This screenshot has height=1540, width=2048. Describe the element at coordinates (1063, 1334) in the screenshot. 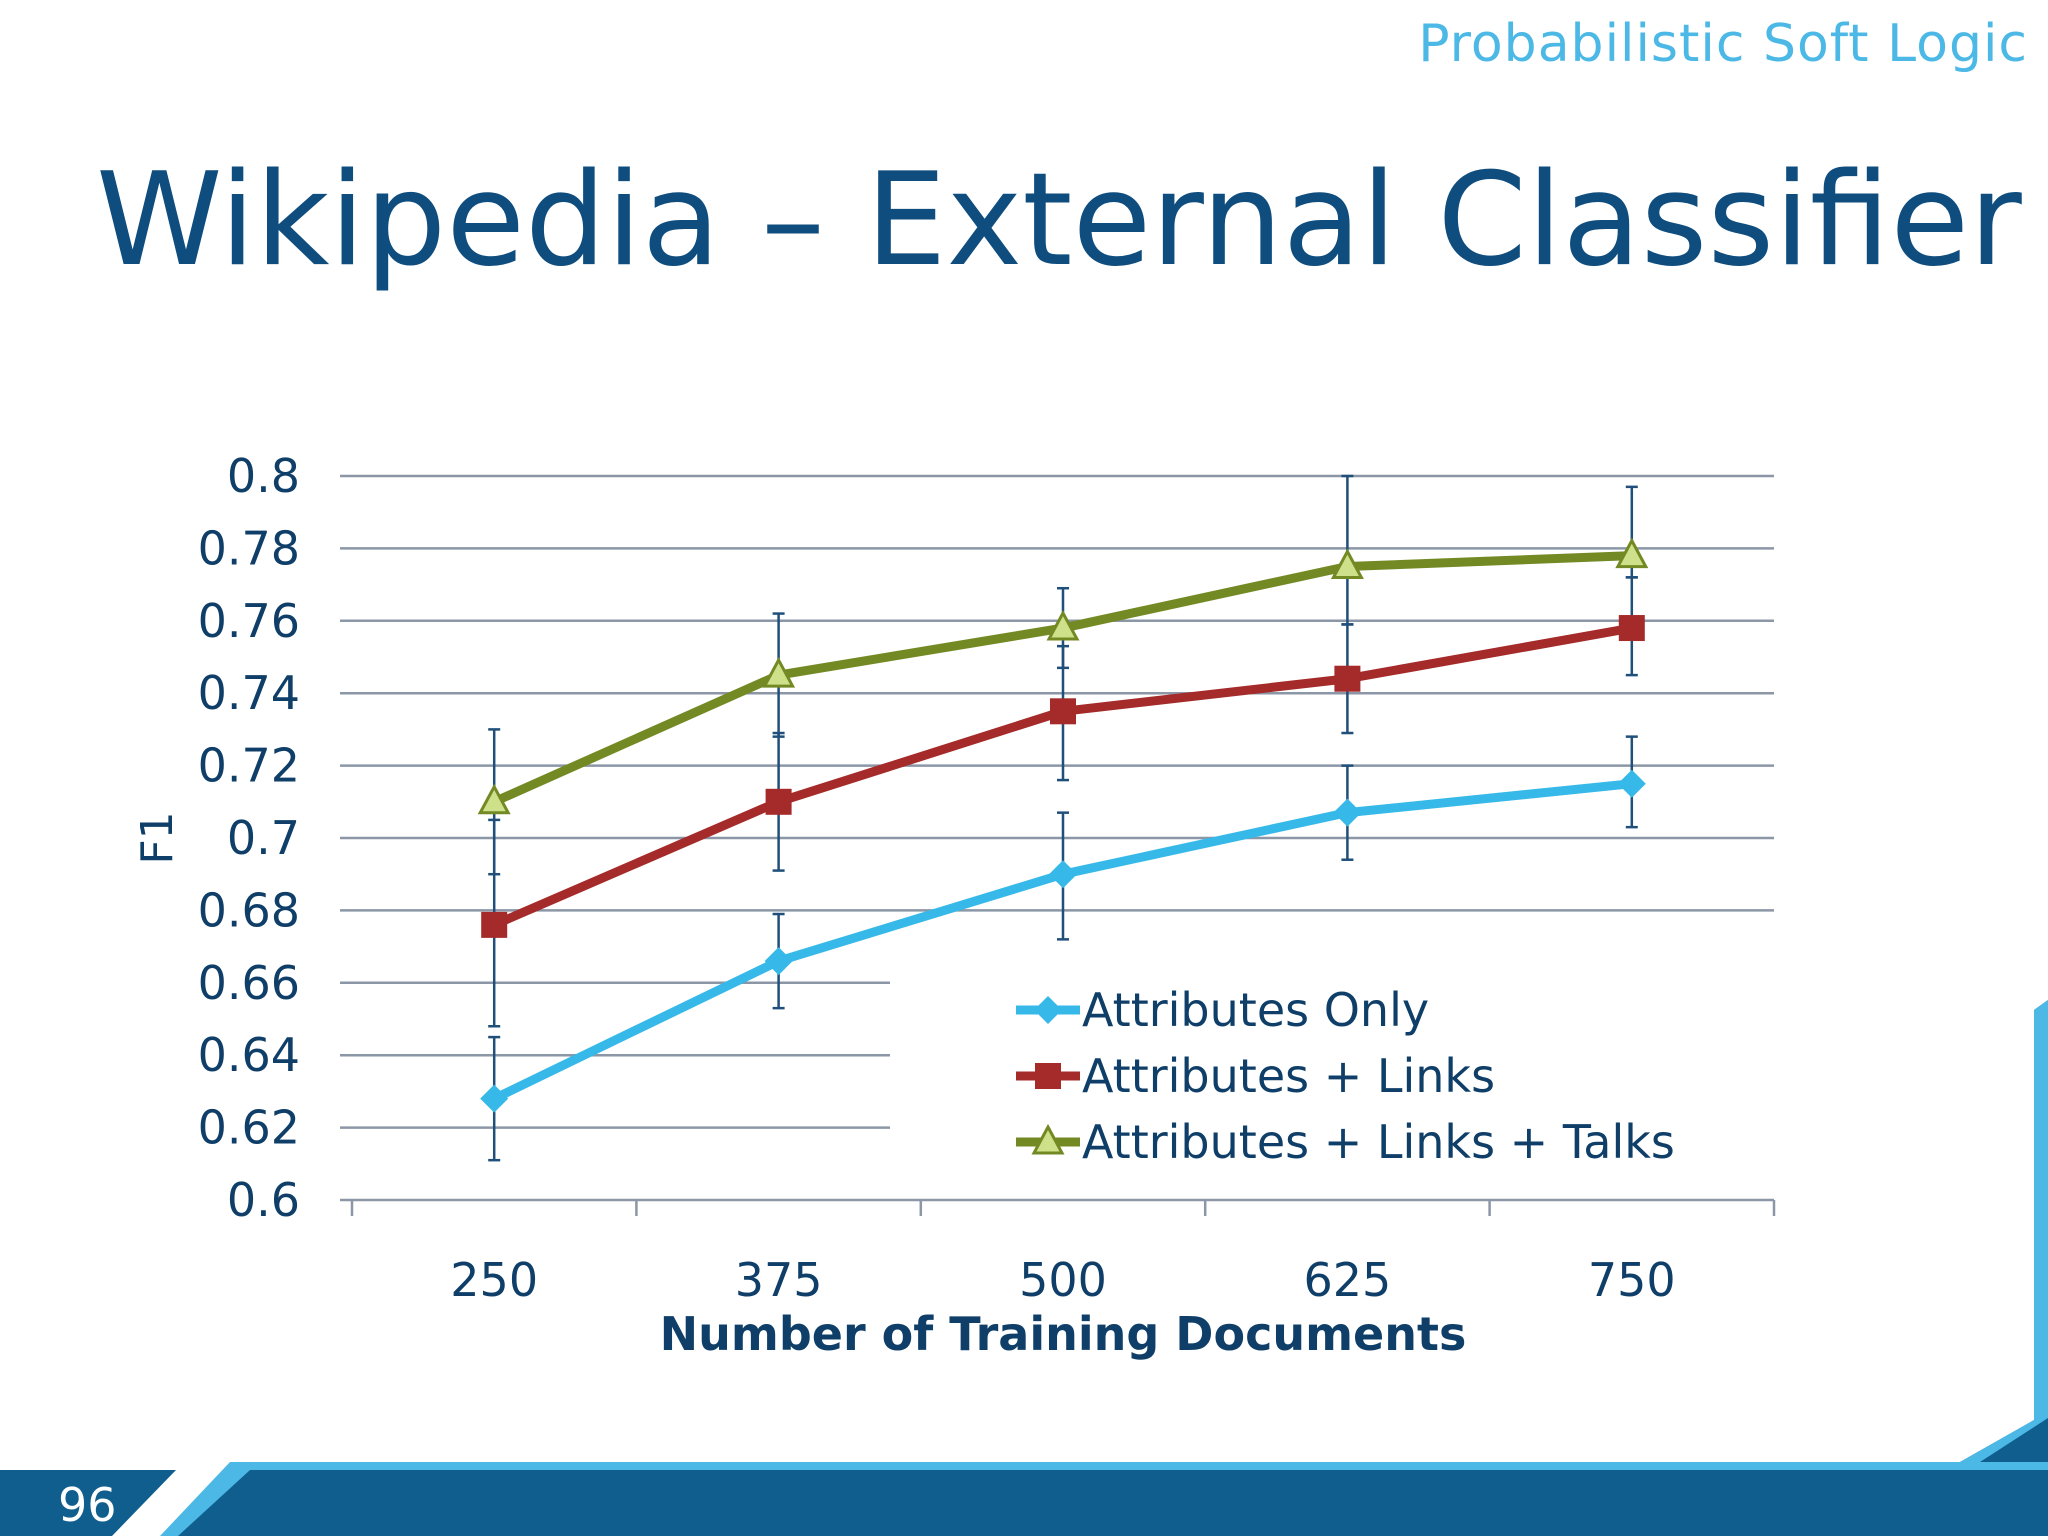

I see `x-axis-label: Number of Training Documents` at that location.